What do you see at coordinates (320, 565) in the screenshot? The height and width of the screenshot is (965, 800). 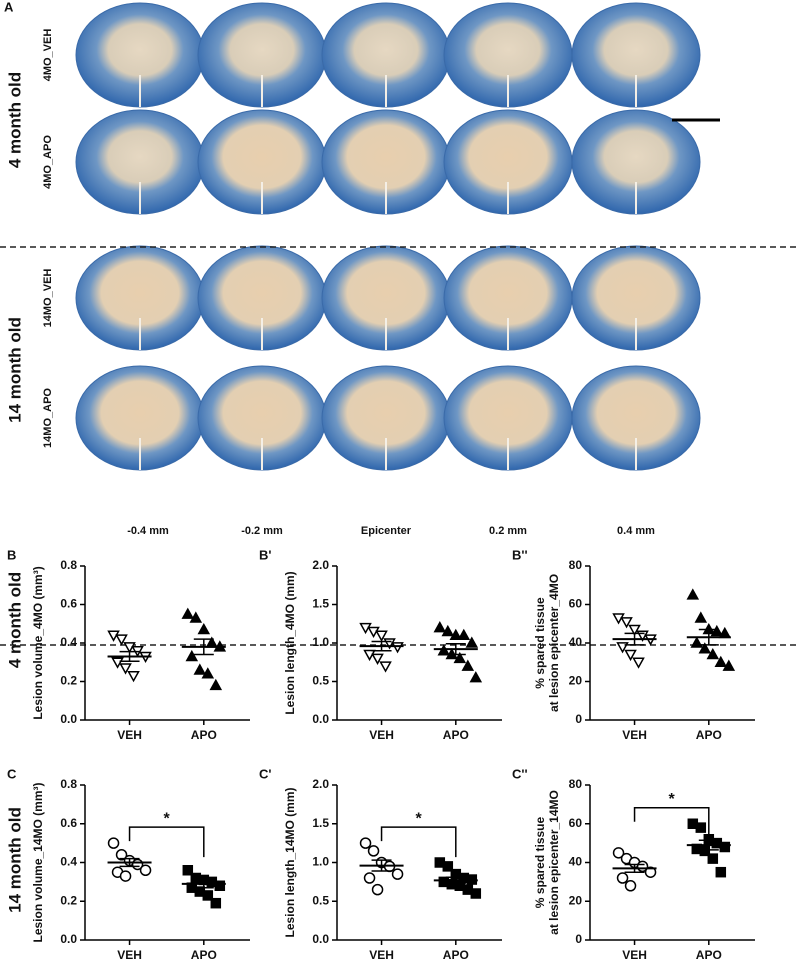 I see `y-tick-label: 2.0` at bounding box center [320, 565].